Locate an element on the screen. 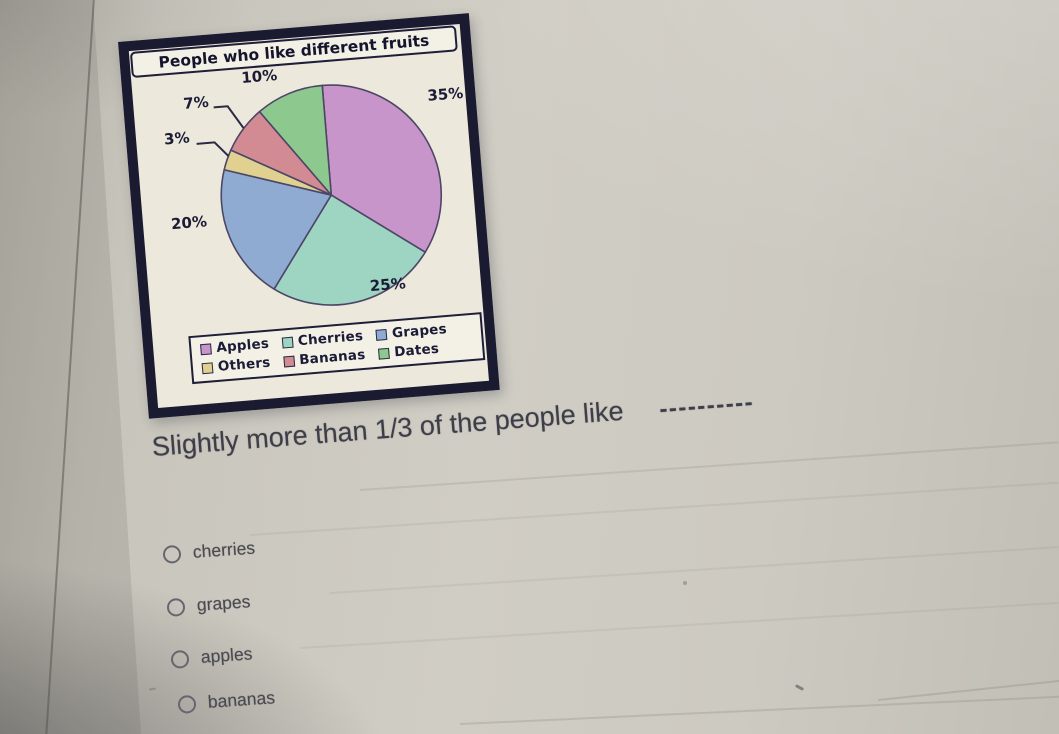 This screenshot has width=1059, height=734. pie-slice-apples is located at coordinates (382, 168).